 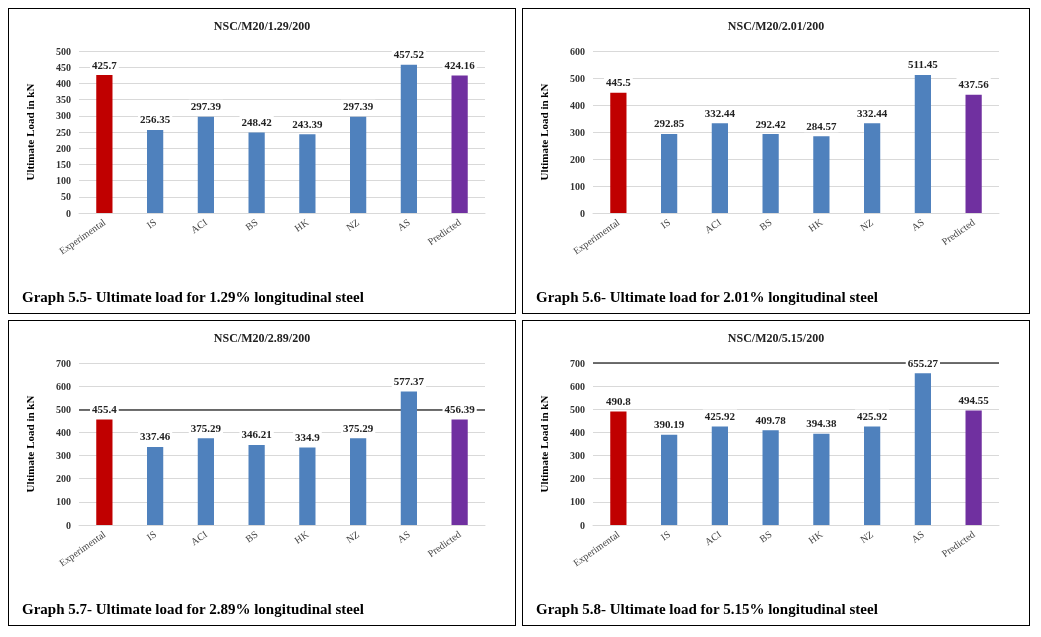 What do you see at coordinates (63, 67) in the screenshot?
I see `y-tick-label: 450` at bounding box center [63, 67].